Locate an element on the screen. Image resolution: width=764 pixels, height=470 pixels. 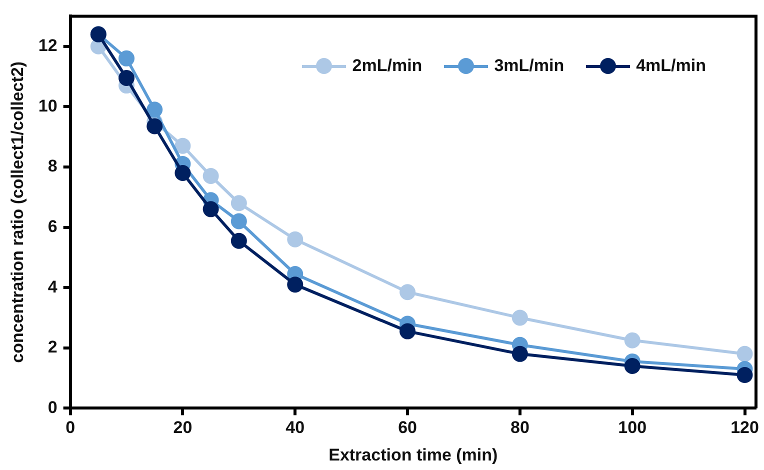
x-tick-label: 40 is located at coordinates (295, 428).